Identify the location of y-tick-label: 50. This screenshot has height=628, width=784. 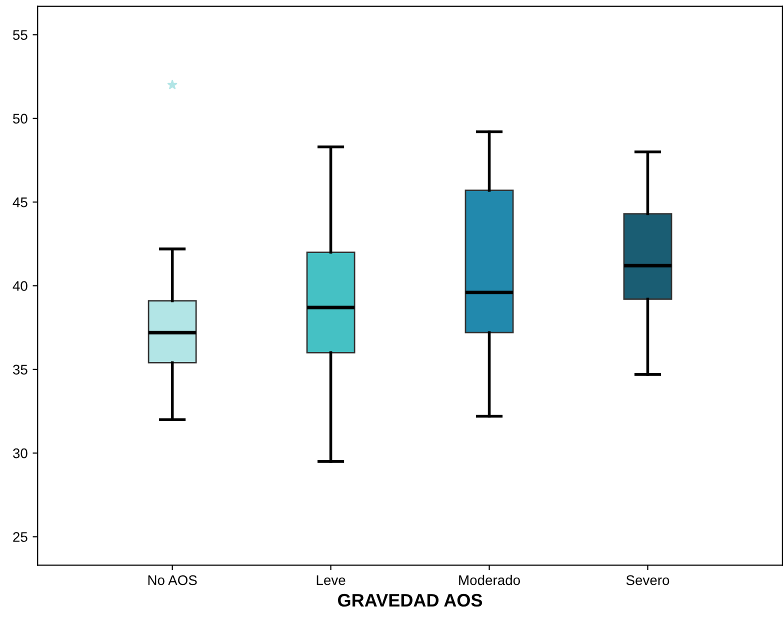
(20, 119).